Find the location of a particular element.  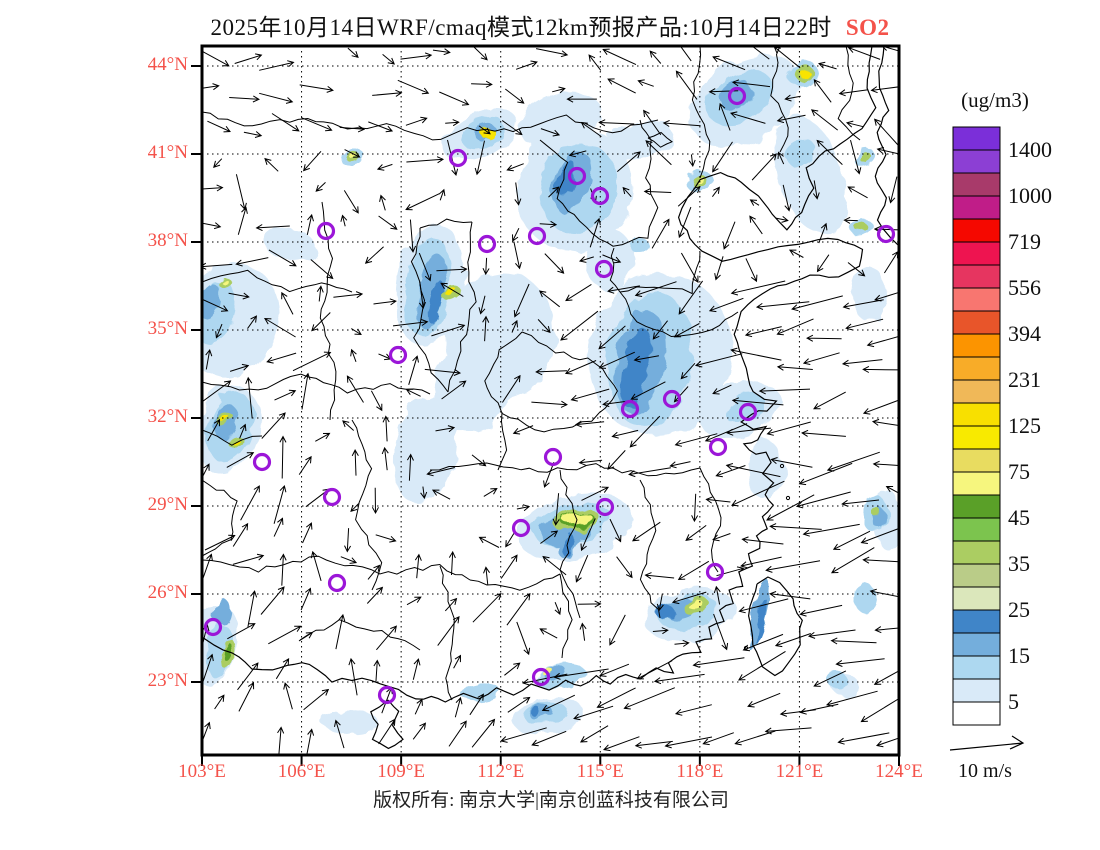

lon-tick-label: 106°E is located at coordinates (301, 771).